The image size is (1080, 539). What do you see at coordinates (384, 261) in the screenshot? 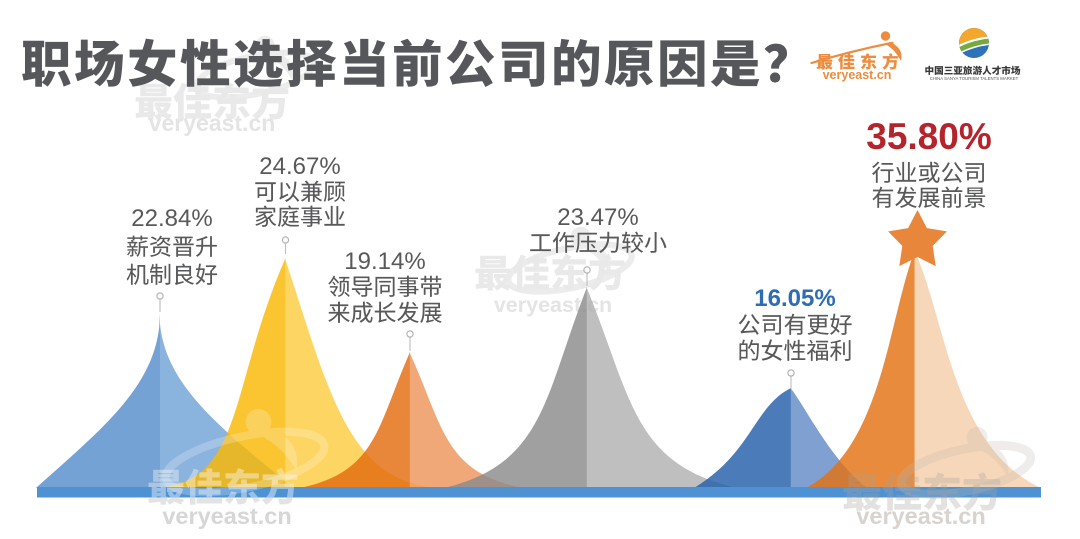
I see `svg-text: 19.14%` at bounding box center [384, 261].